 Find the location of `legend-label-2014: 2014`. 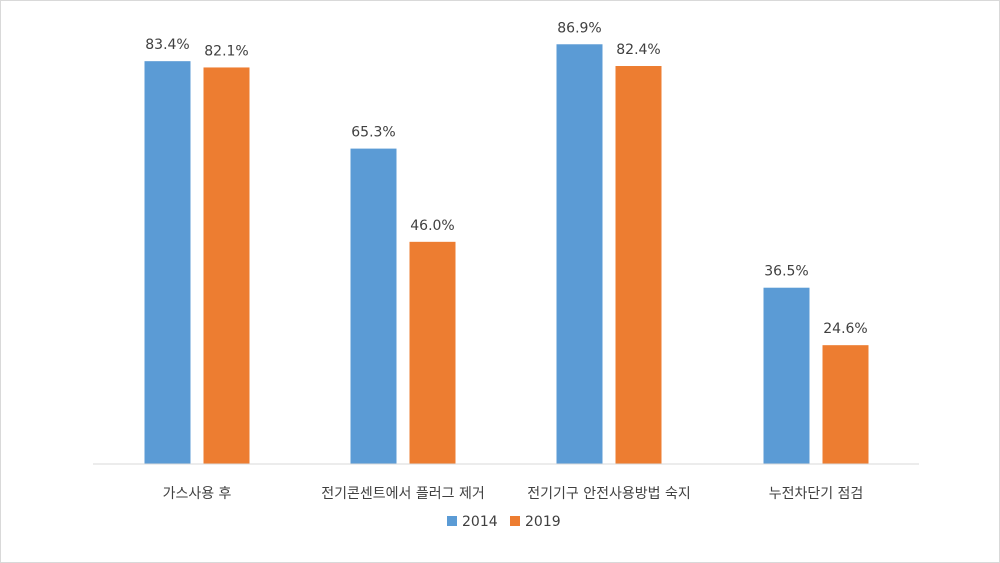

legend-label-2014: 2014 is located at coordinates (480, 522).